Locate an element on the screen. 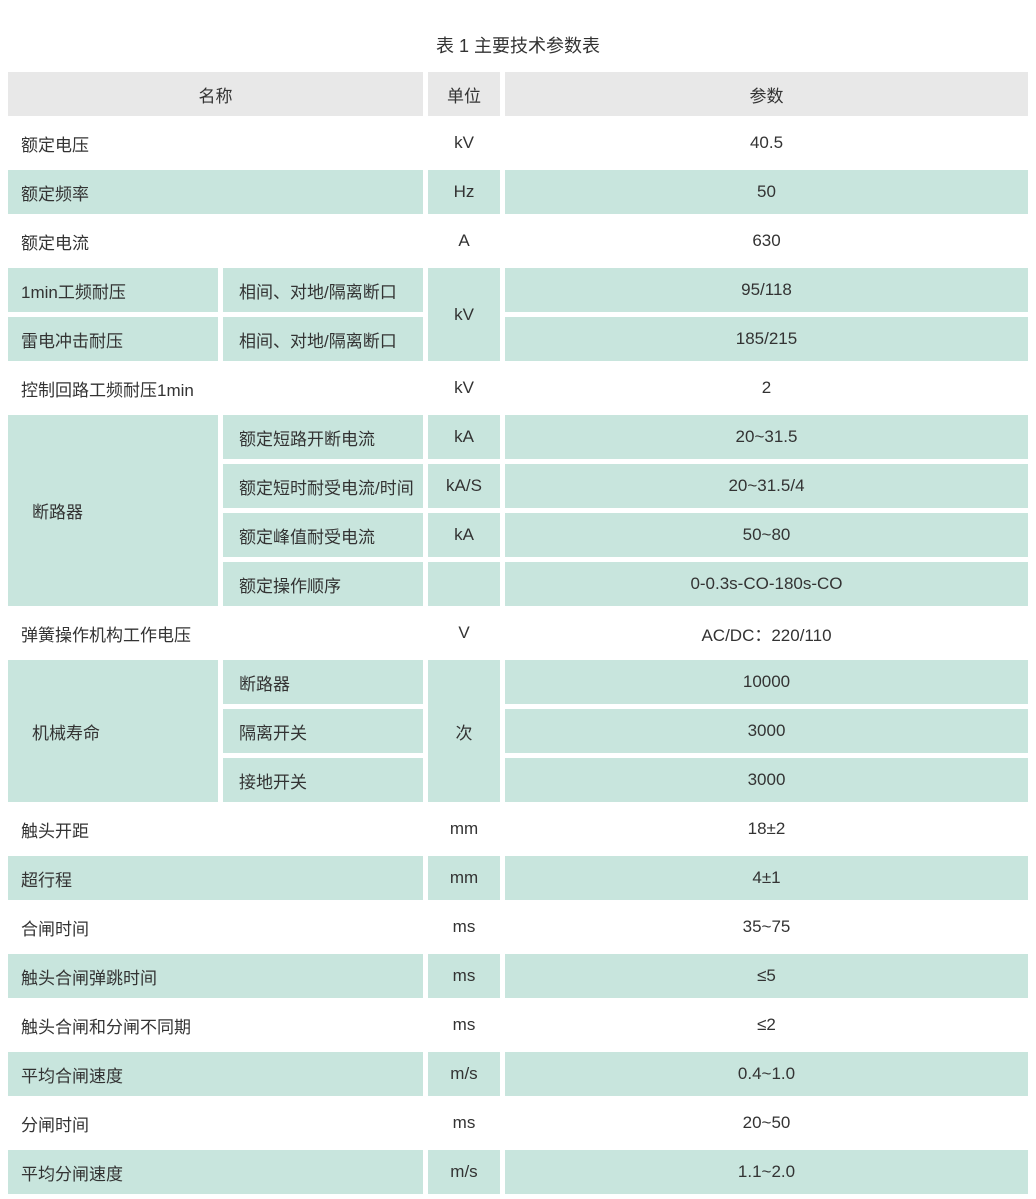  cell-value: 4±1 is located at coordinates (766, 878).